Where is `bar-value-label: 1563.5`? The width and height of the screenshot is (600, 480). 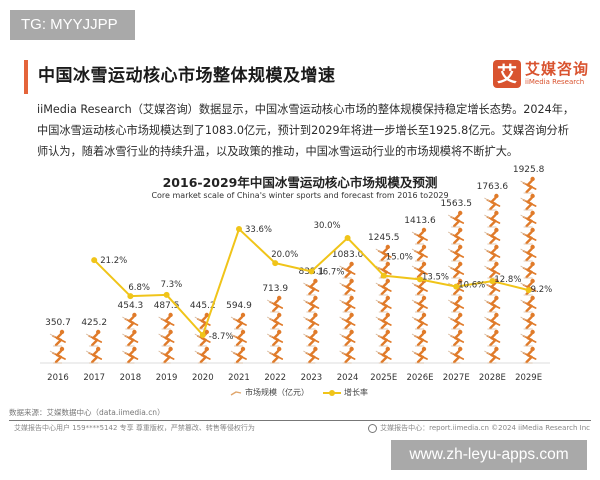
bar-value-label: 1563.5 is located at coordinates (456, 204).